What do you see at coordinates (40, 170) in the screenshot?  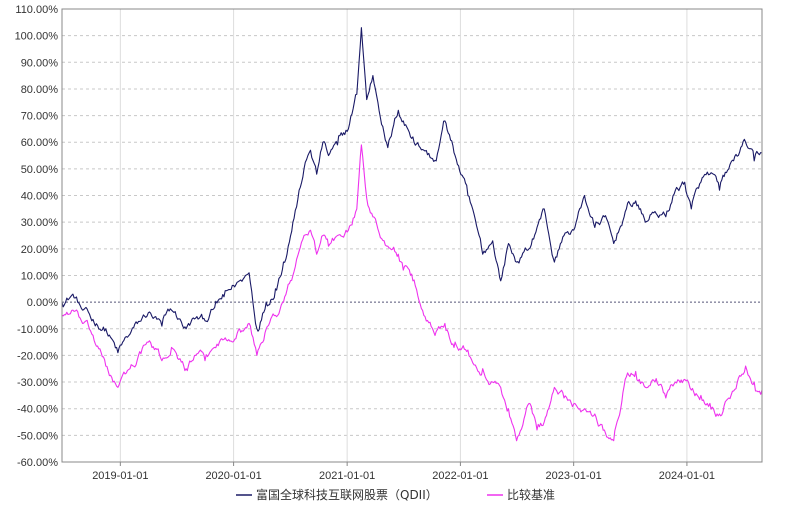 I see `y-tick-label-6: 50.00%` at bounding box center [40, 170].